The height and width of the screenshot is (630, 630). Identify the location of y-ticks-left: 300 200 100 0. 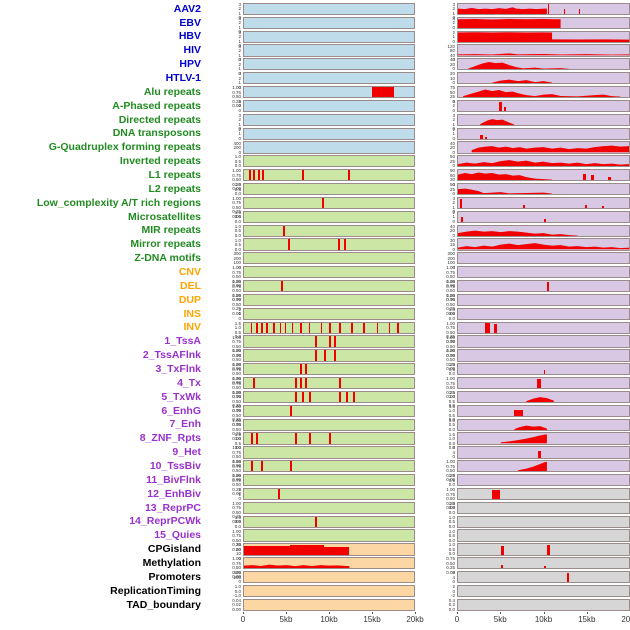
(224, 261).